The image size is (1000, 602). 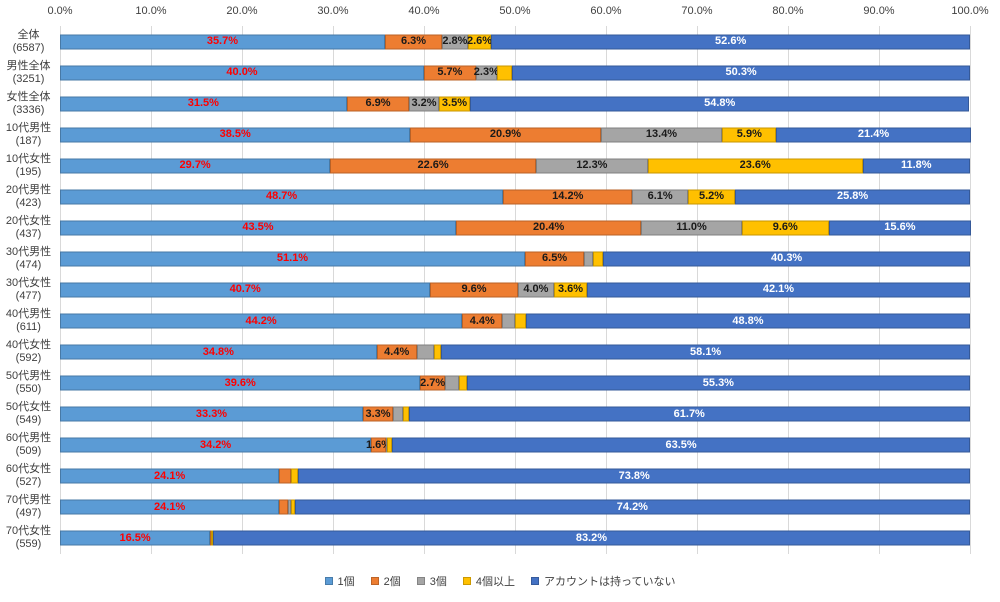 What do you see at coordinates (261, 320) in the screenshot?
I see `data-label: 44.2%` at bounding box center [261, 320].